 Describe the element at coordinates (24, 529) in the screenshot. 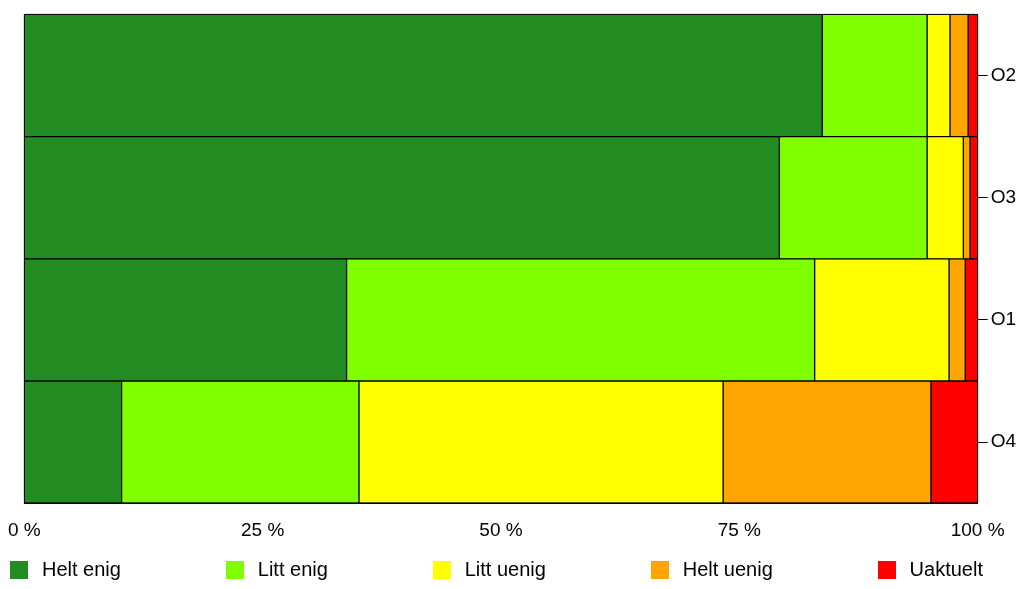

I see `x-tick-label: 0 %` at that location.